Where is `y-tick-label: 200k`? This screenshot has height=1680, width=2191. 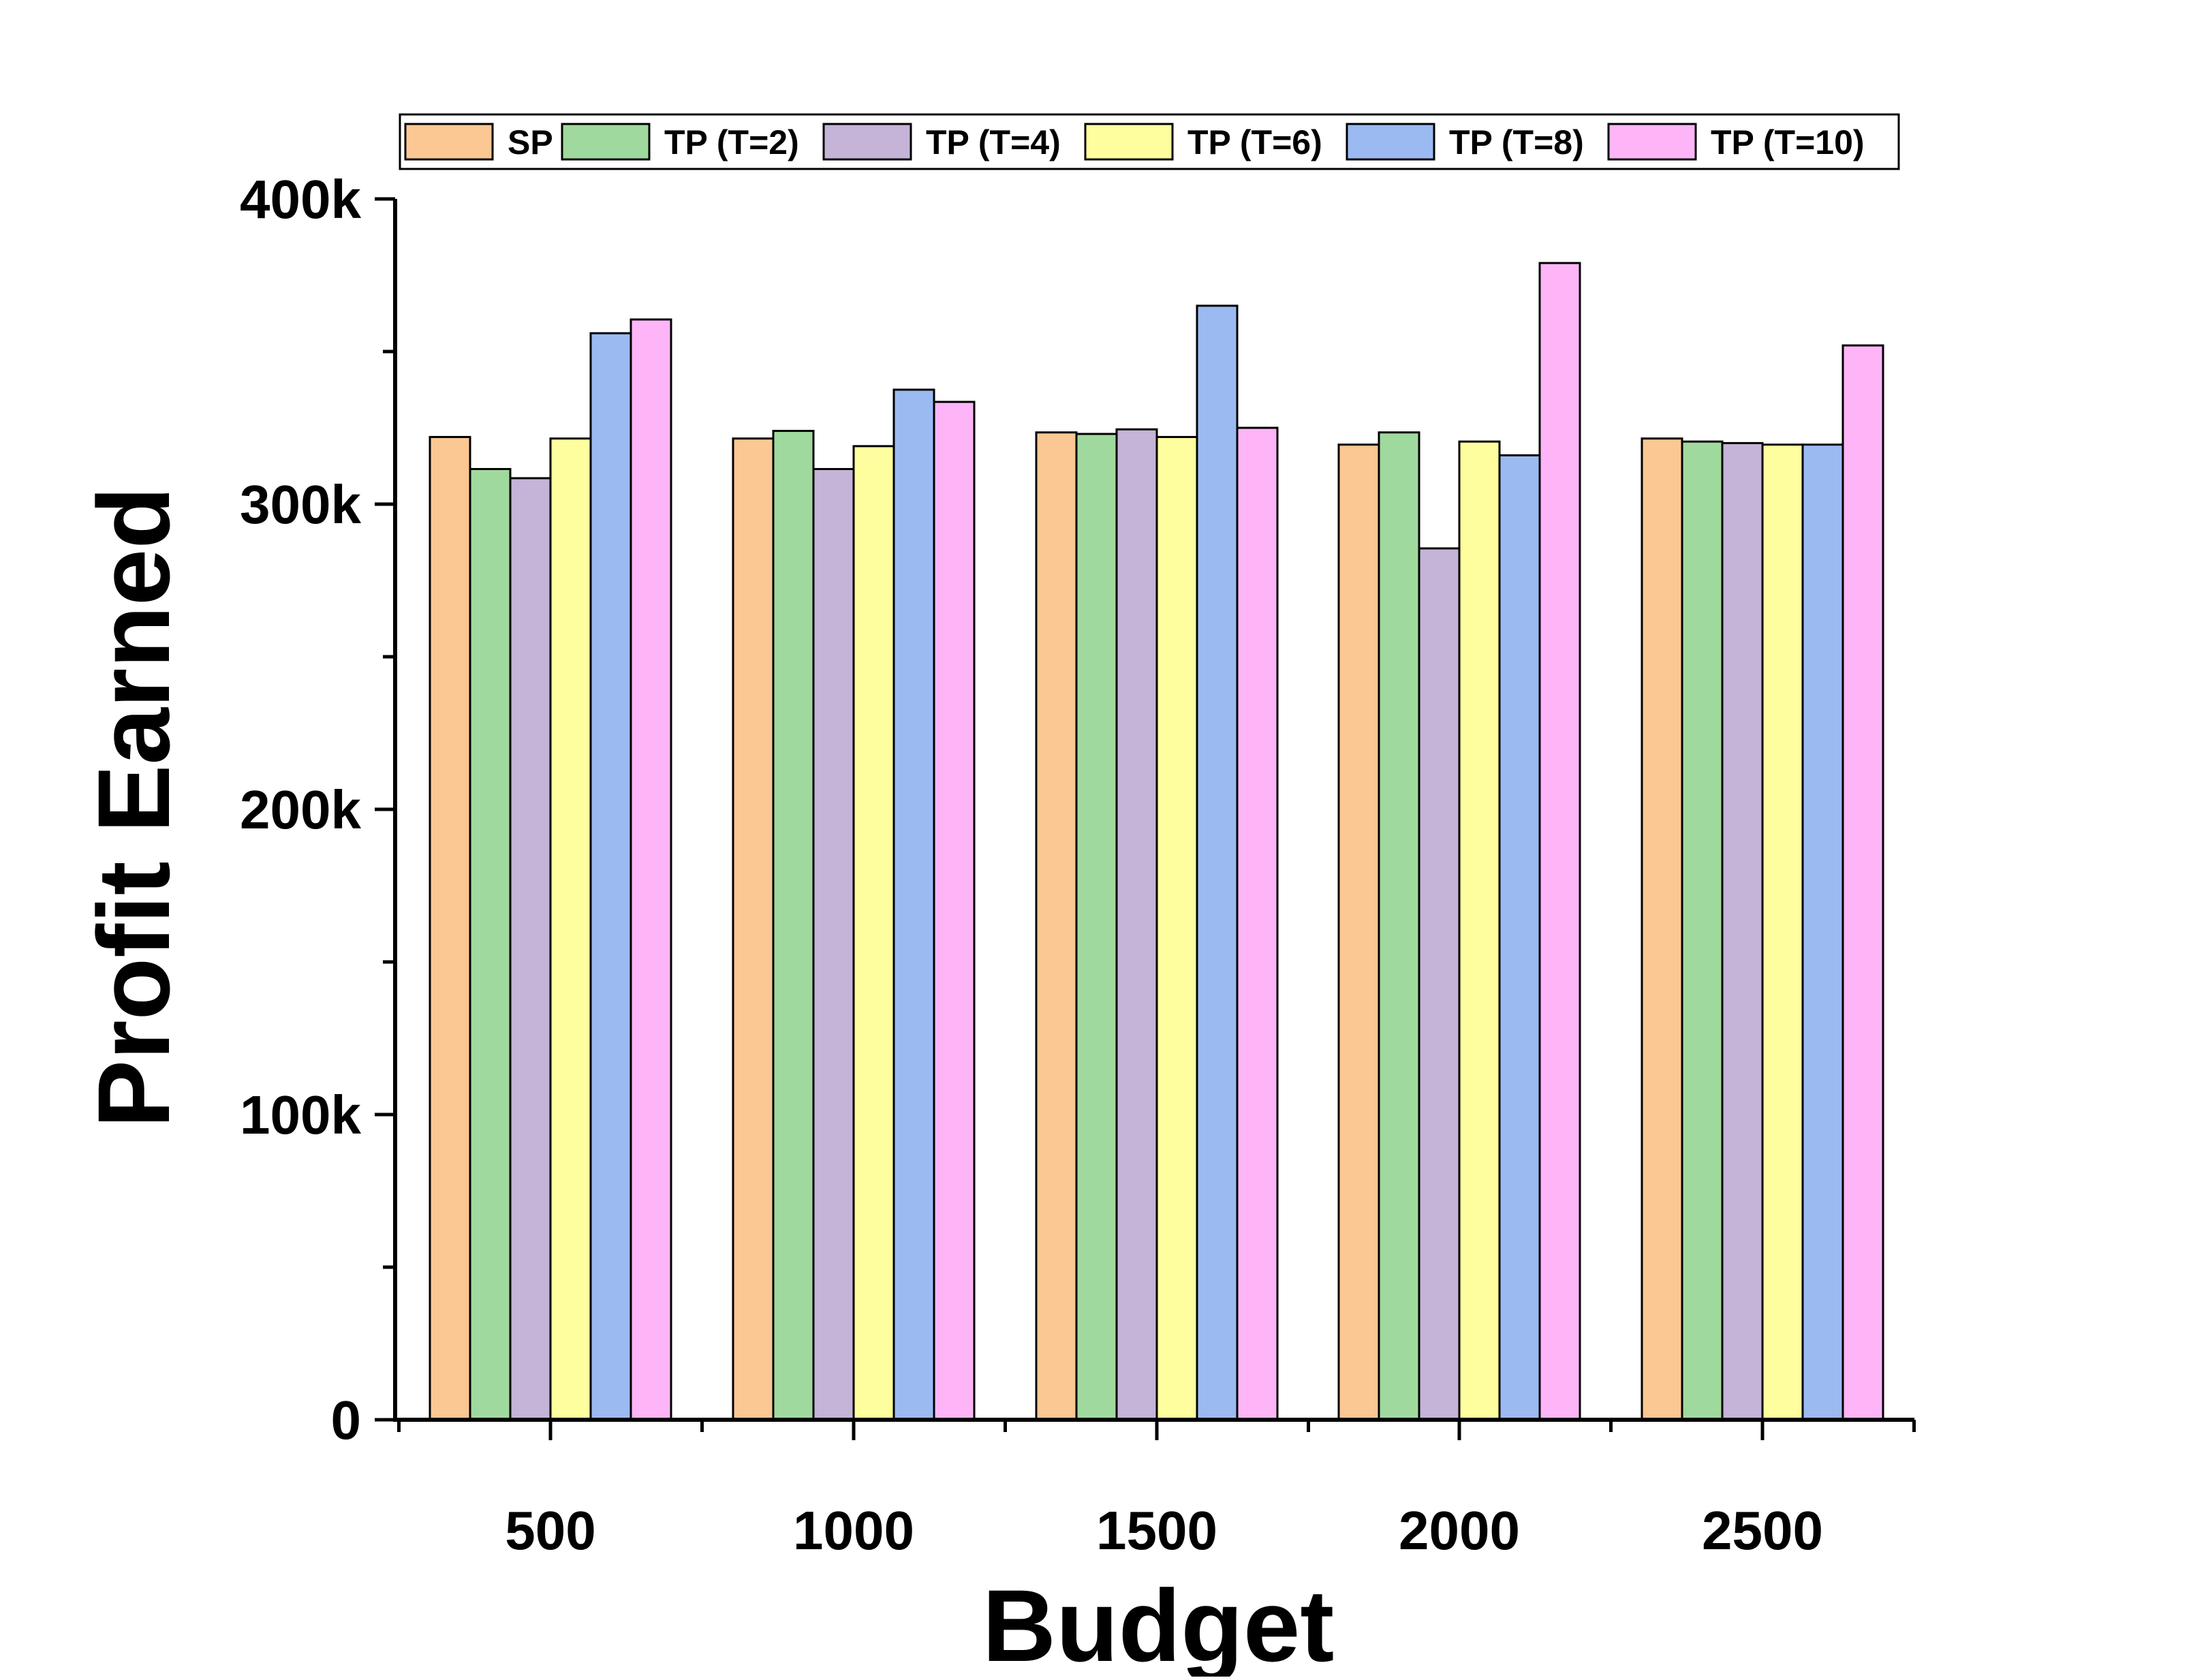 y-tick-label: 200k is located at coordinates (300, 809).